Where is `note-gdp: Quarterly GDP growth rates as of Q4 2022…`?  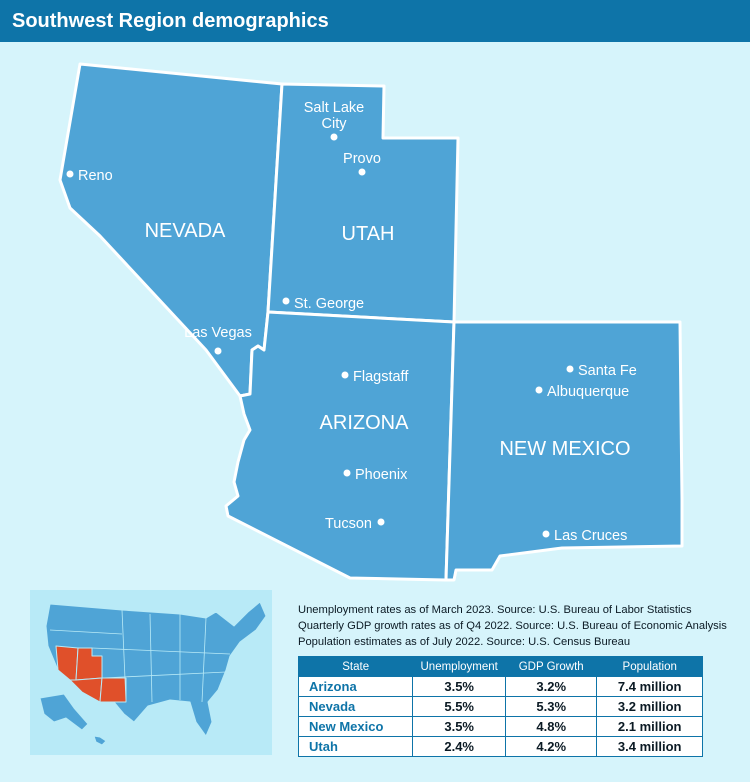 note-gdp: Quarterly GDP growth rates as of Q4 2022… is located at coordinates (512, 626).